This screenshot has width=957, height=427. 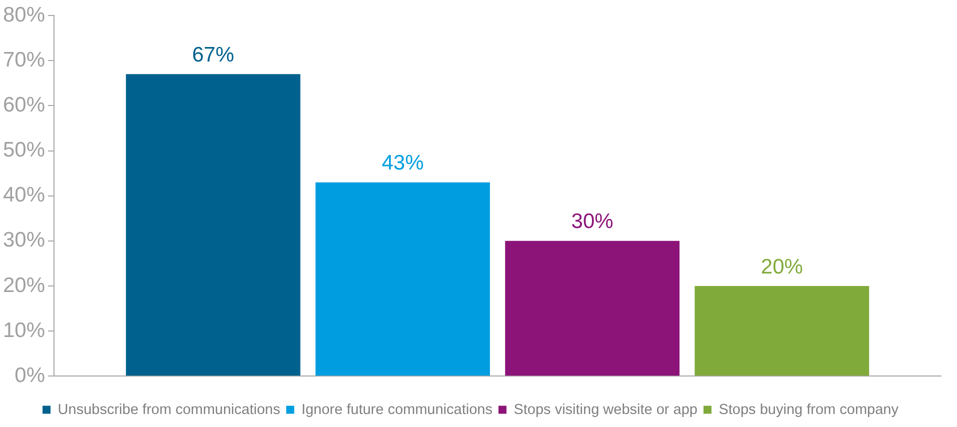 What do you see at coordinates (781, 266) in the screenshot?
I see `data-label: 20%` at bounding box center [781, 266].